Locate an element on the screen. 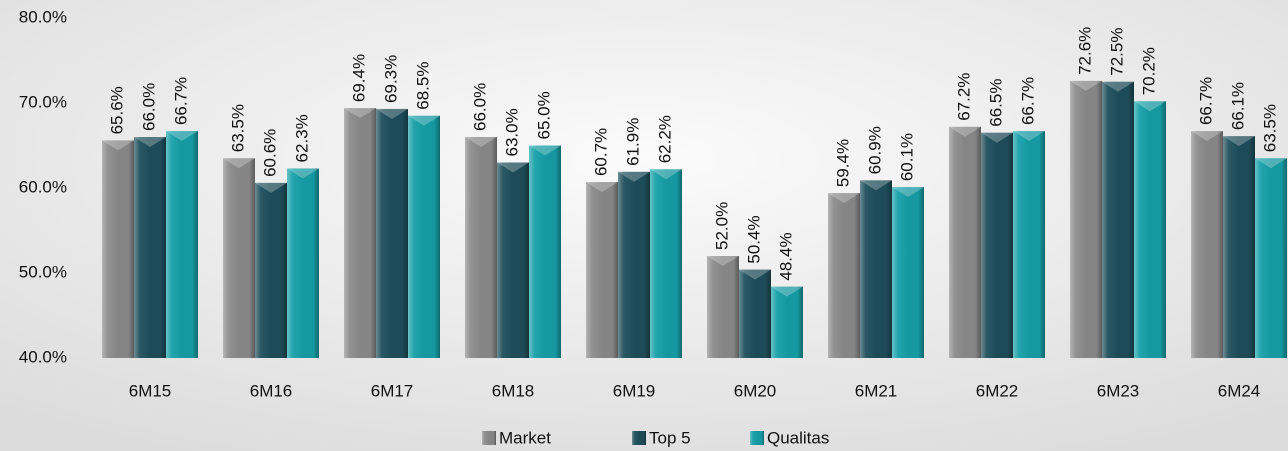 The height and width of the screenshot is (451, 1288). data-label: 66.1% is located at coordinates (1237, 106).